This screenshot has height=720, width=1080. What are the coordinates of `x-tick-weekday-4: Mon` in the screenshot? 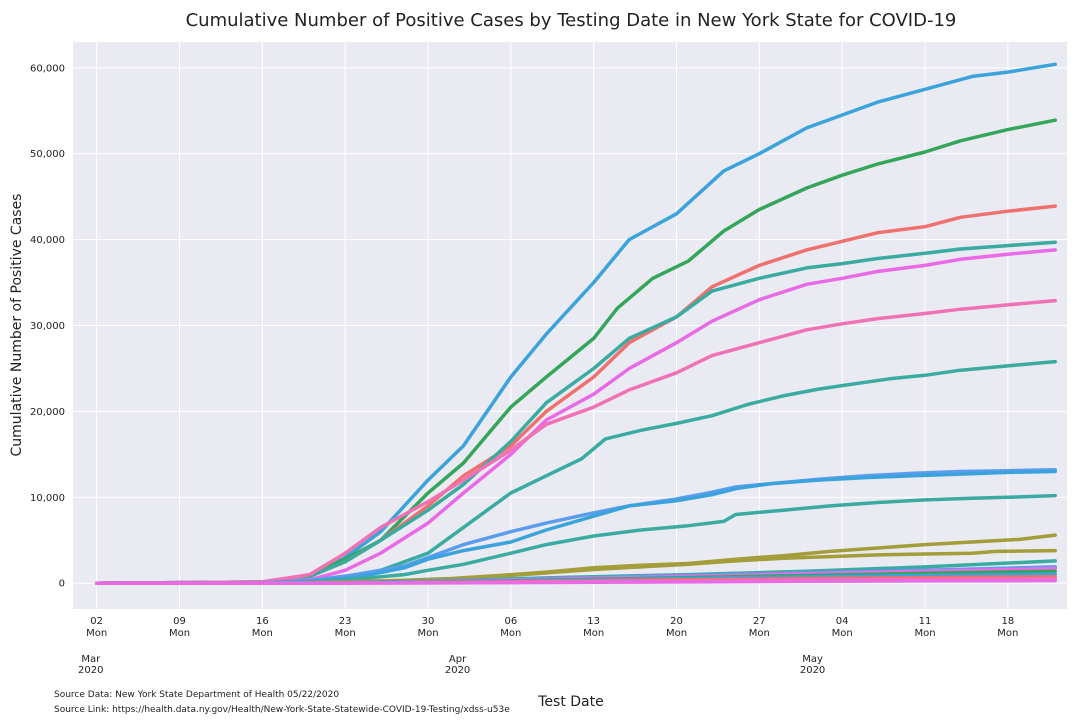 It's located at (427, 633).